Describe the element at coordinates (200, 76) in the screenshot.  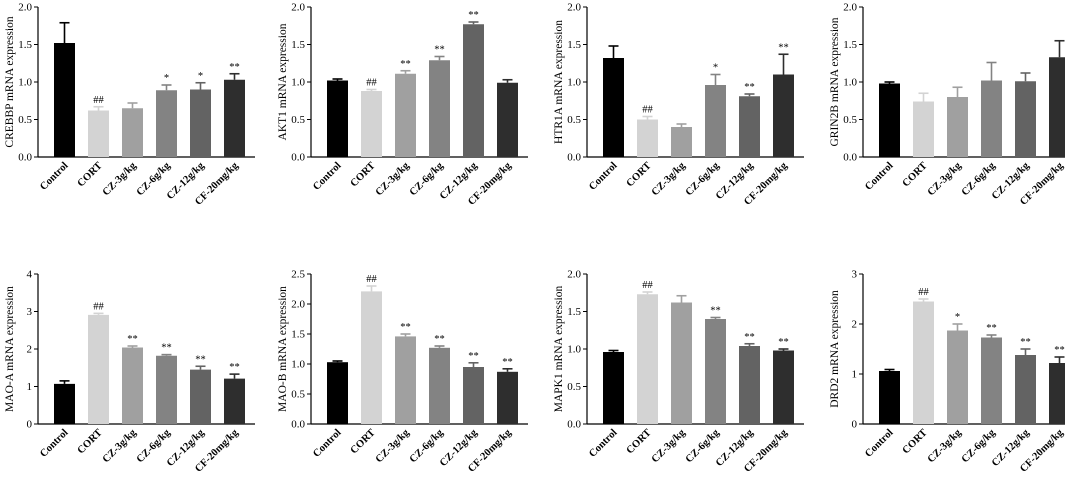
I see `significance-label: *` at that location.